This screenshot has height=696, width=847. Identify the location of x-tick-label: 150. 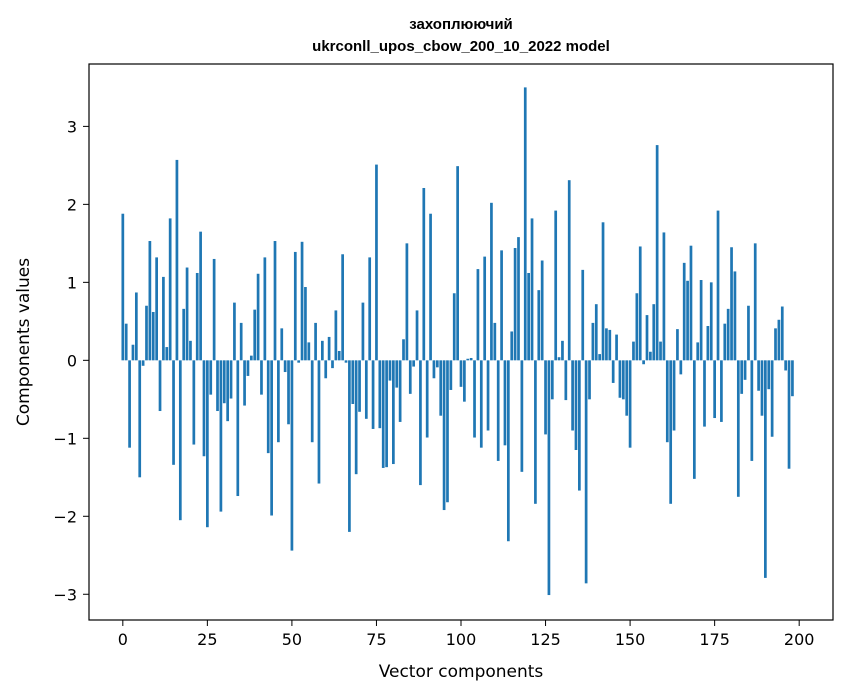
(630, 639).